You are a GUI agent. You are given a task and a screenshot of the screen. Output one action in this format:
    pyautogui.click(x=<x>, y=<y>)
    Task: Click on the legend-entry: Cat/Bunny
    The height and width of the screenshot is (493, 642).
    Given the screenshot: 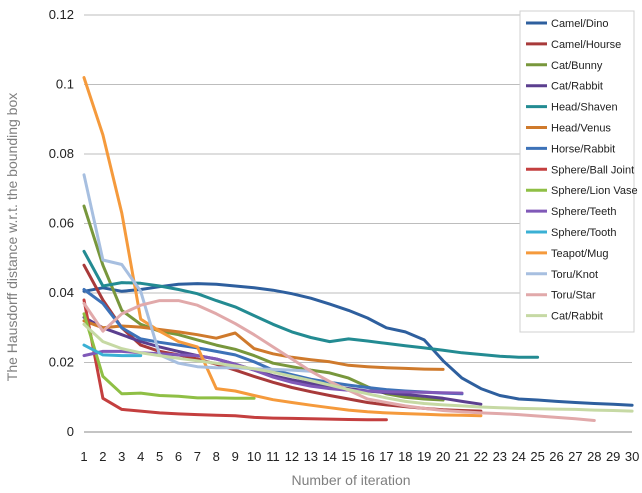 What is the action you would take?
    pyautogui.click(x=577, y=66)
    